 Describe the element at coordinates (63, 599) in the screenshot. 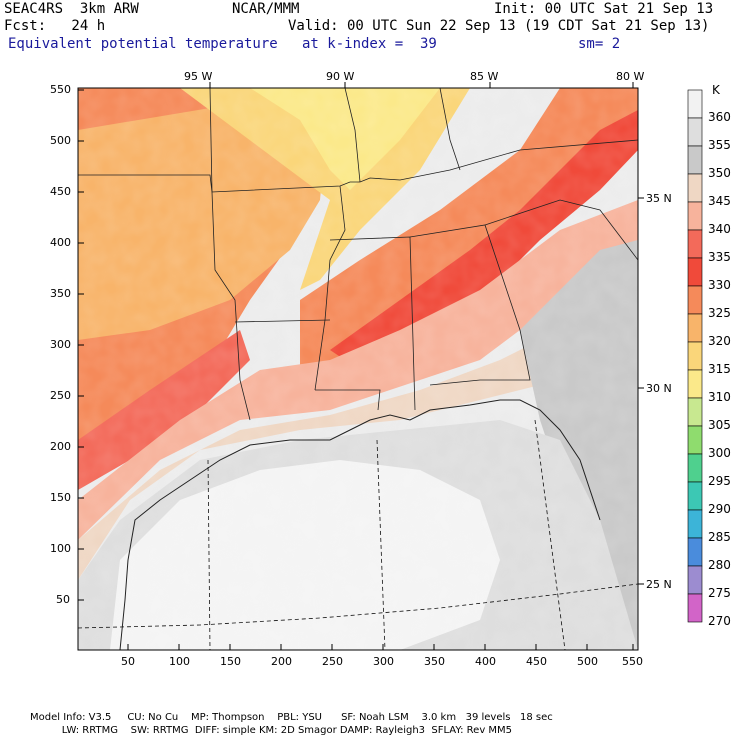

I see `y-tick: 50` at that location.